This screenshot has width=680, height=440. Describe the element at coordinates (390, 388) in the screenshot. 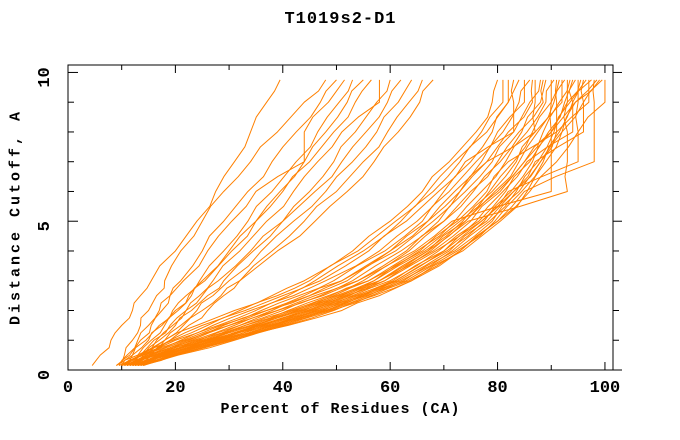

I see `x-tick-label: 60` at that location.